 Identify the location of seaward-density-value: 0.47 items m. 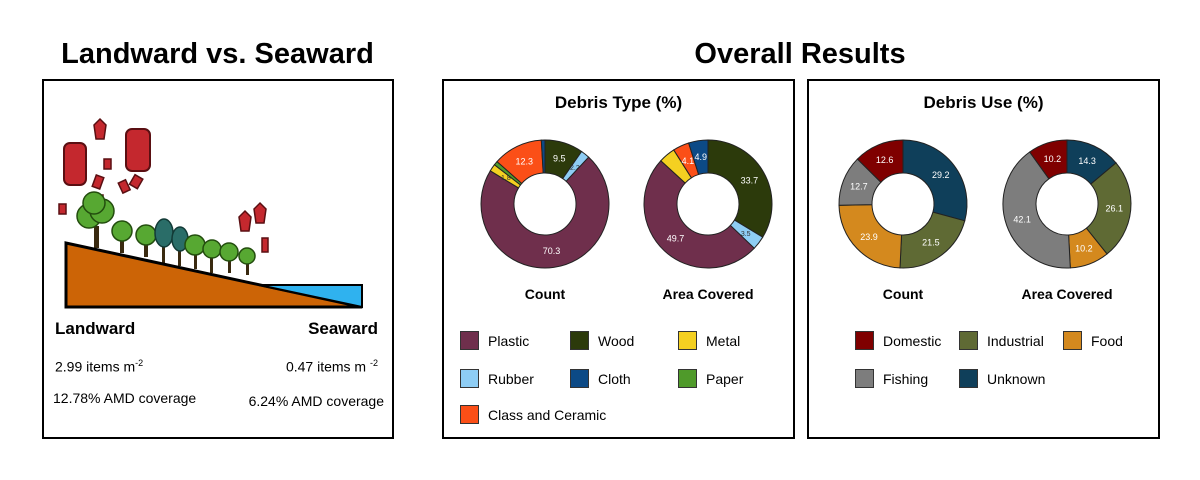
(326, 366).